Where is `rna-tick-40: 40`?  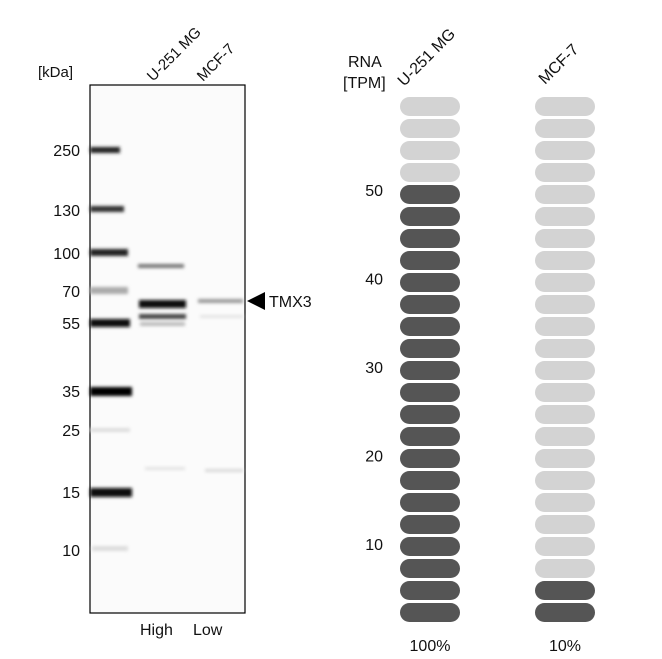 rna-tick-40: 40 is located at coordinates (374, 280).